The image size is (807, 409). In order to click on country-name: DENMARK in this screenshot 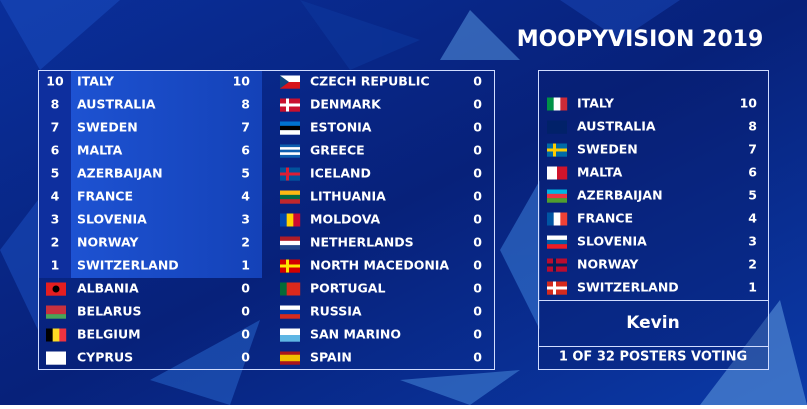, I will do `click(346, 104)`.